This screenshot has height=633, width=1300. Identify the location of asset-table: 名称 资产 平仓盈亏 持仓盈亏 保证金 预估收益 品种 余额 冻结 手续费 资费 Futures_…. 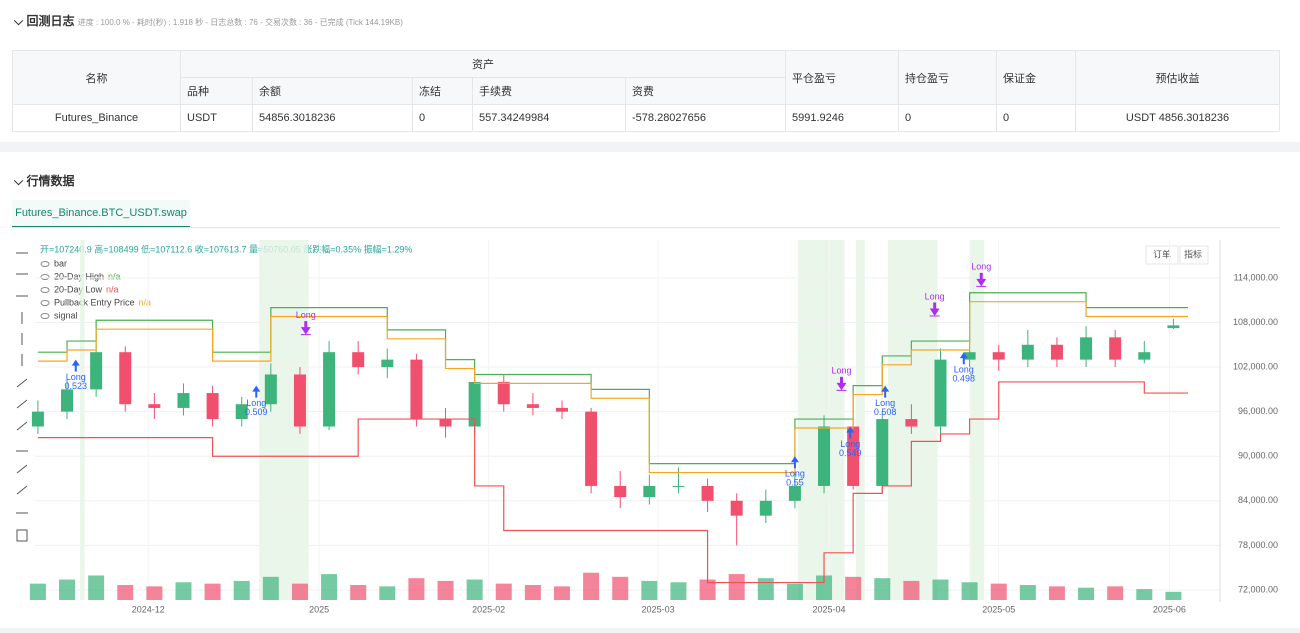
(646, 91).